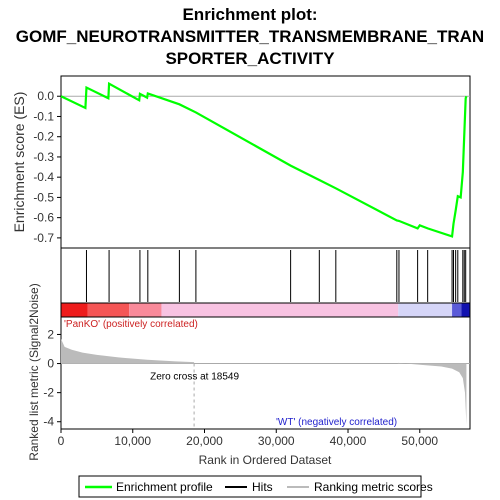 This screenshot has height=500, width=500. I want to click on hit-marks, so click(276, 276).